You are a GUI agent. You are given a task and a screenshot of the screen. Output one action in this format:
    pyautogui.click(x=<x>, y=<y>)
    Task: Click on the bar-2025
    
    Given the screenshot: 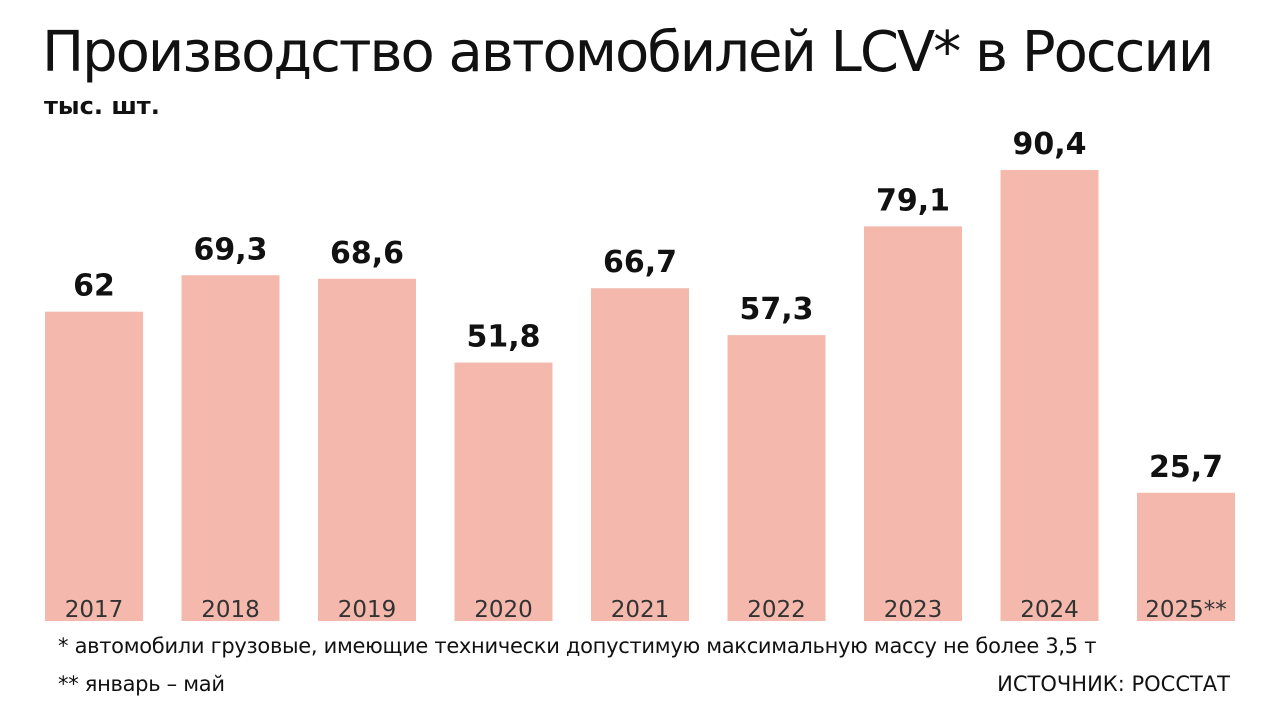 What is the action you would take?
    pyautogui.click(x=1186, y=556)
    